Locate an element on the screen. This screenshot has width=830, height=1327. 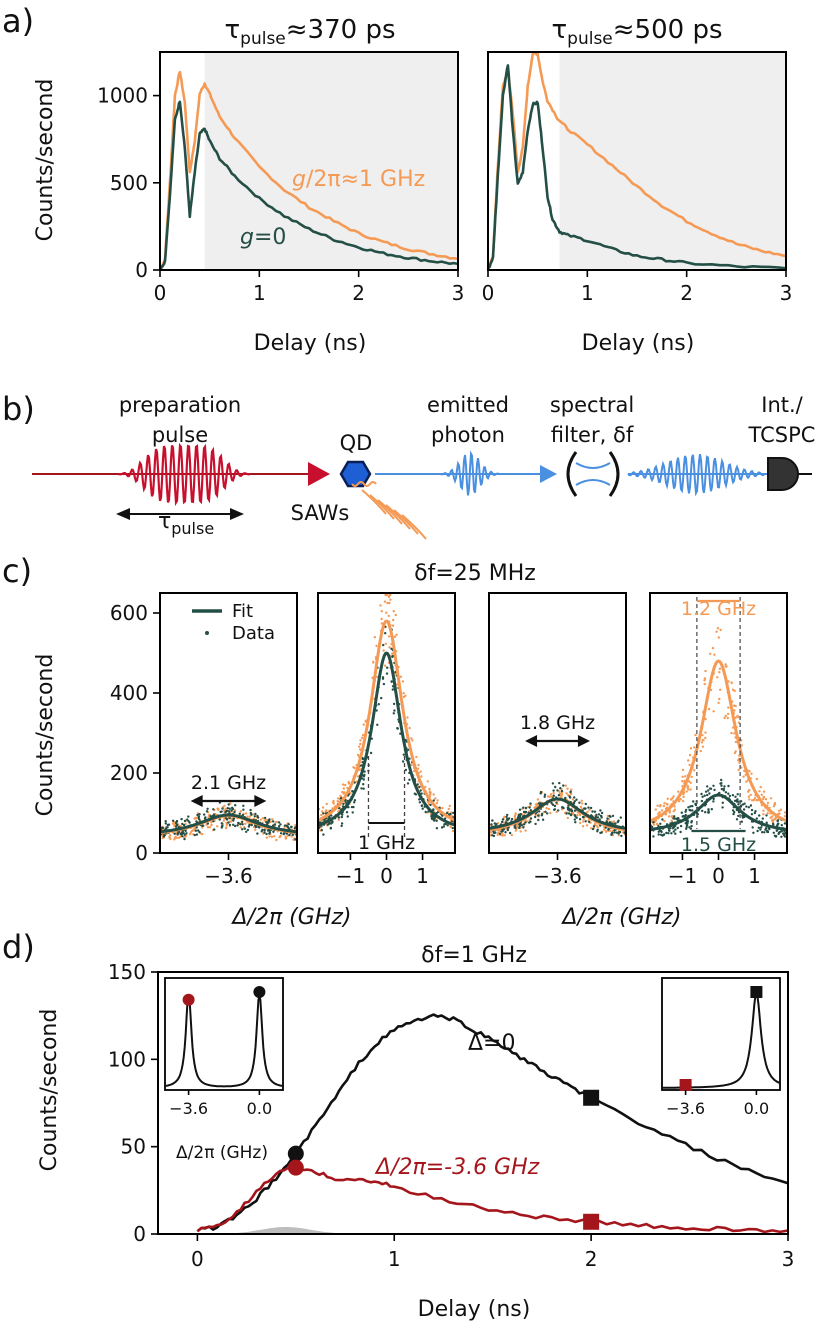
axes-frame is located at coordinates (637, 161).